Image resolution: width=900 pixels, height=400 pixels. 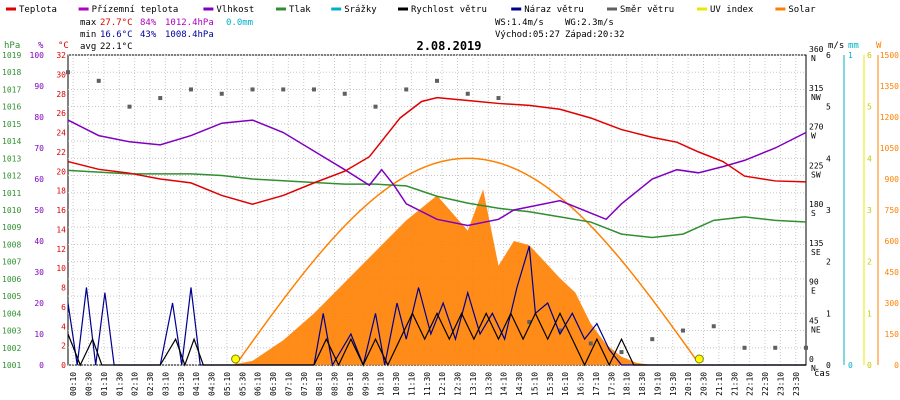 What do you see at coordinates (892, 210) in the screenshot?
I see `solar-tick-label: 750` at bounding box center [892, 210].